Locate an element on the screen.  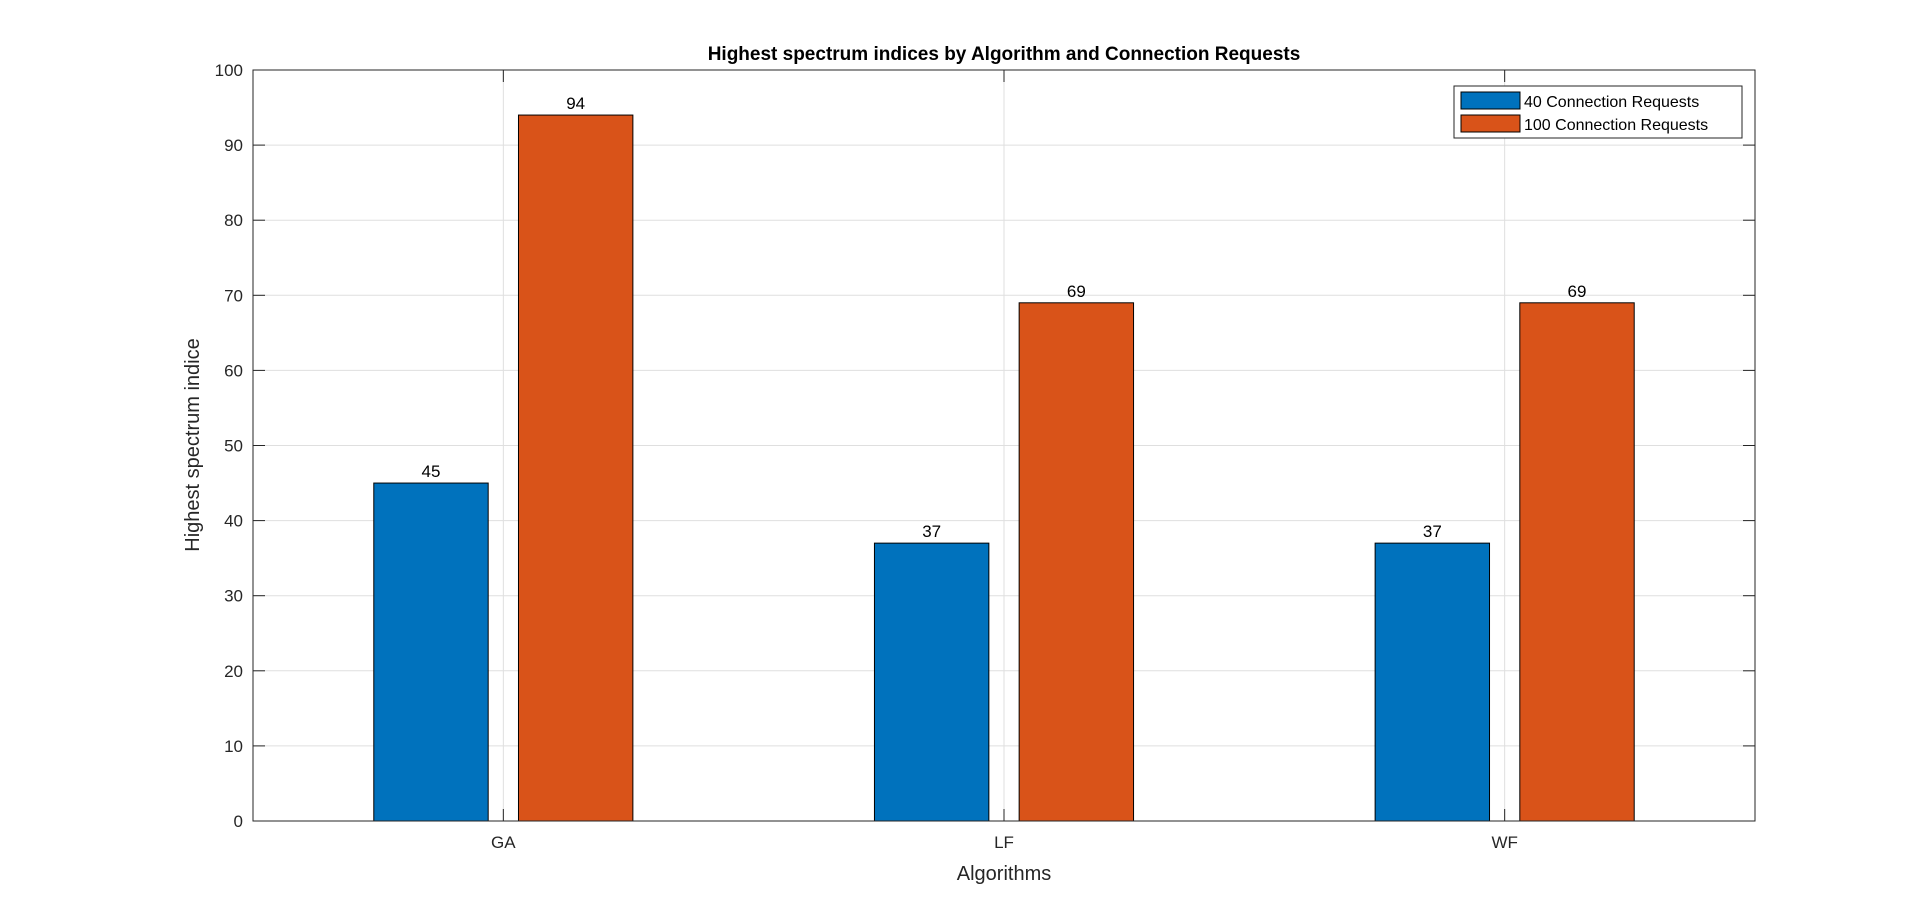
bar-value-label: 45 is located at coordinates (431, 471).